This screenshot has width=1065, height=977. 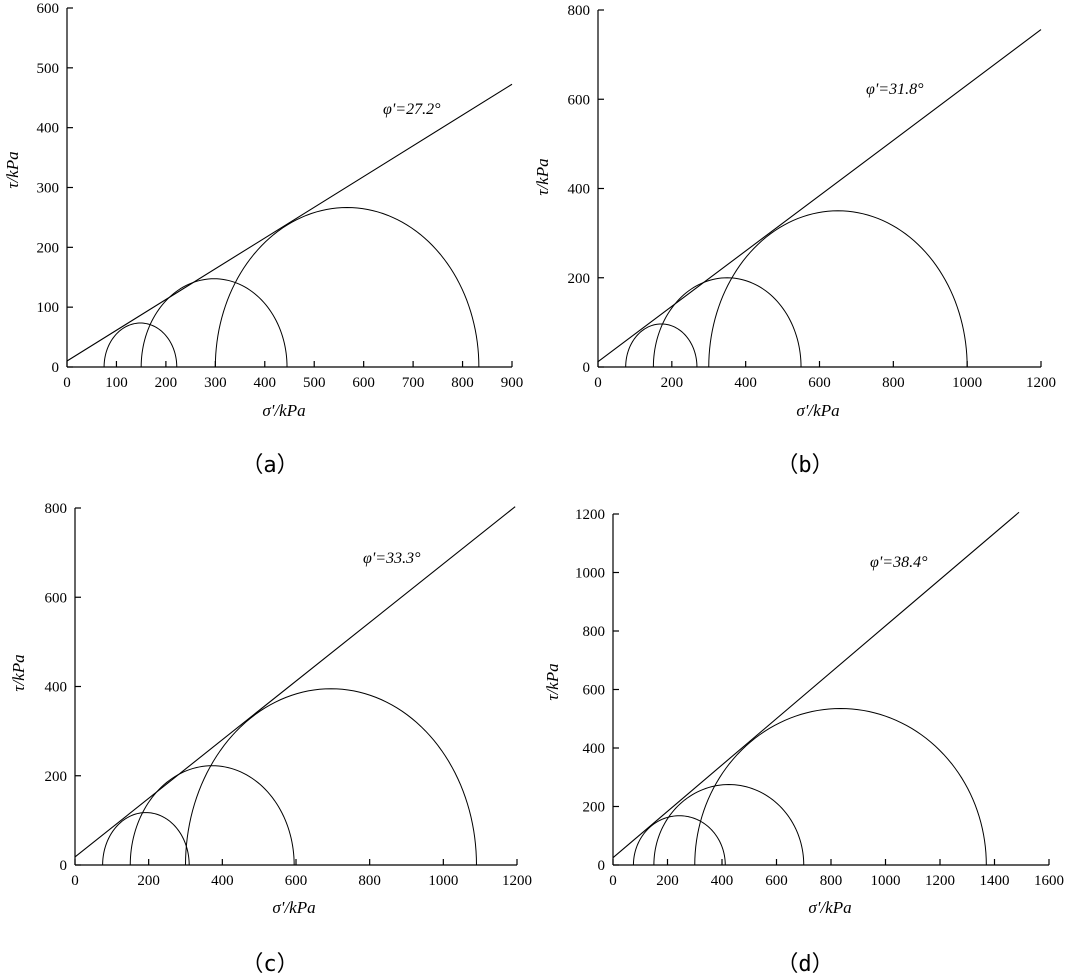 I want to click on y-tick-label: 1000, so click(x=590, y=574).